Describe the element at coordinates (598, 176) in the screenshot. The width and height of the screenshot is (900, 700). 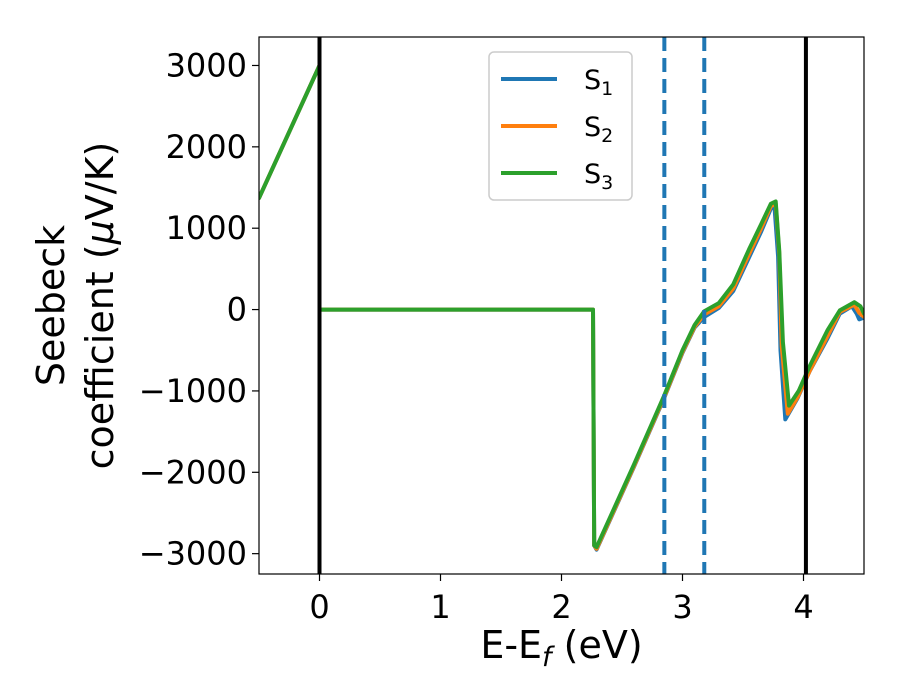
I see `legend-label-s3: S3` at that location.